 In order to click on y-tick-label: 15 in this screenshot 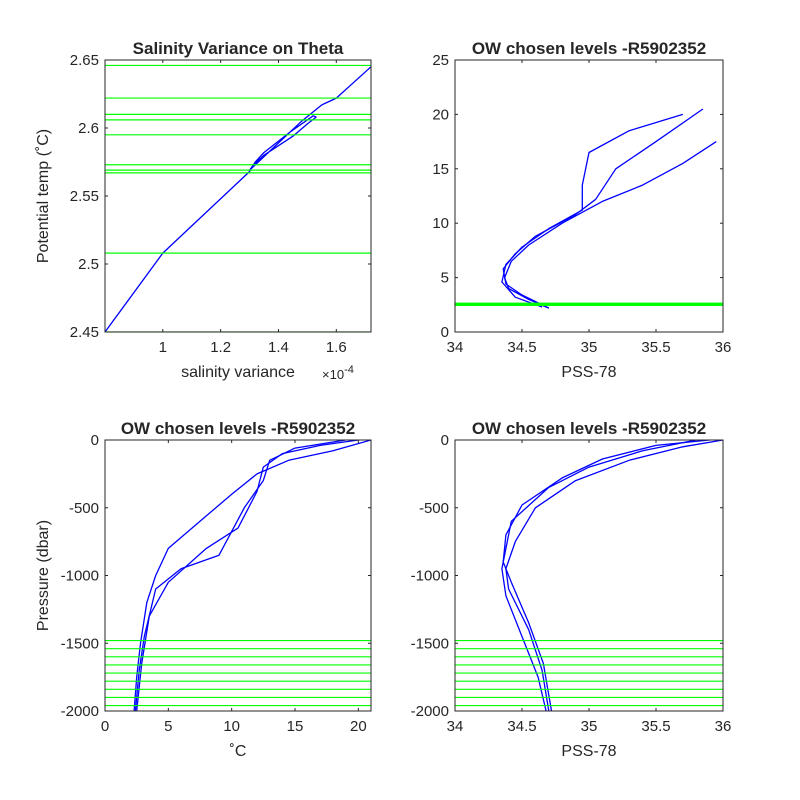, I will do `click(440, 169)`.